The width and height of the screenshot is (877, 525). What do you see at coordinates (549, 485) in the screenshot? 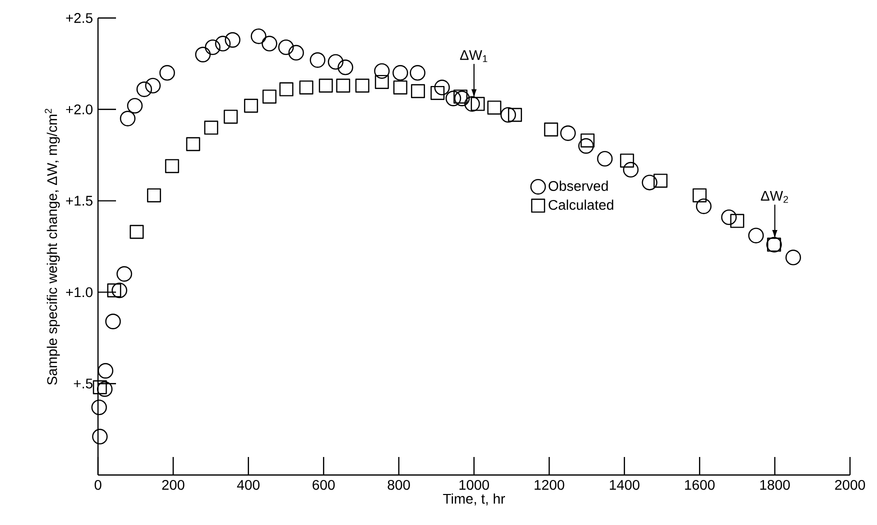
I see `x-tick-label: 1200` at bounding box center [549, 485].